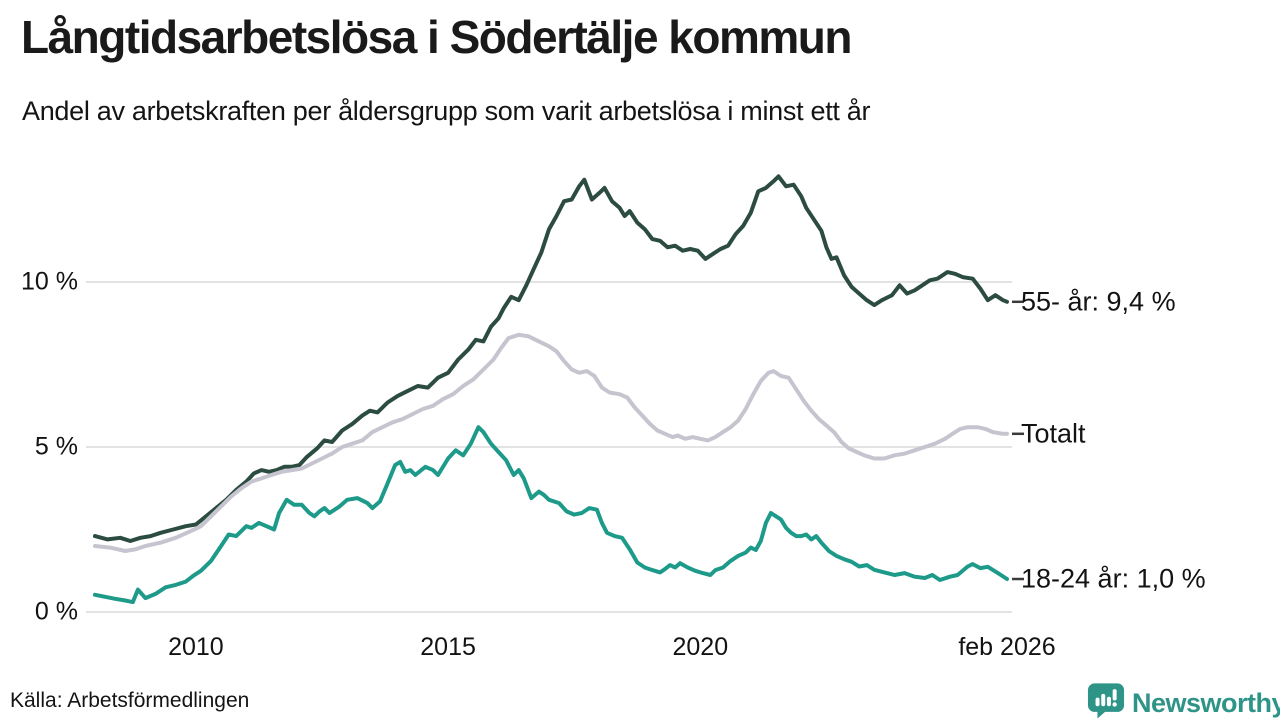  Describe the element at coordinates (1206, 702) in the screenshot. I see `newsworthy-wordmark: Newsworthy` at that location.